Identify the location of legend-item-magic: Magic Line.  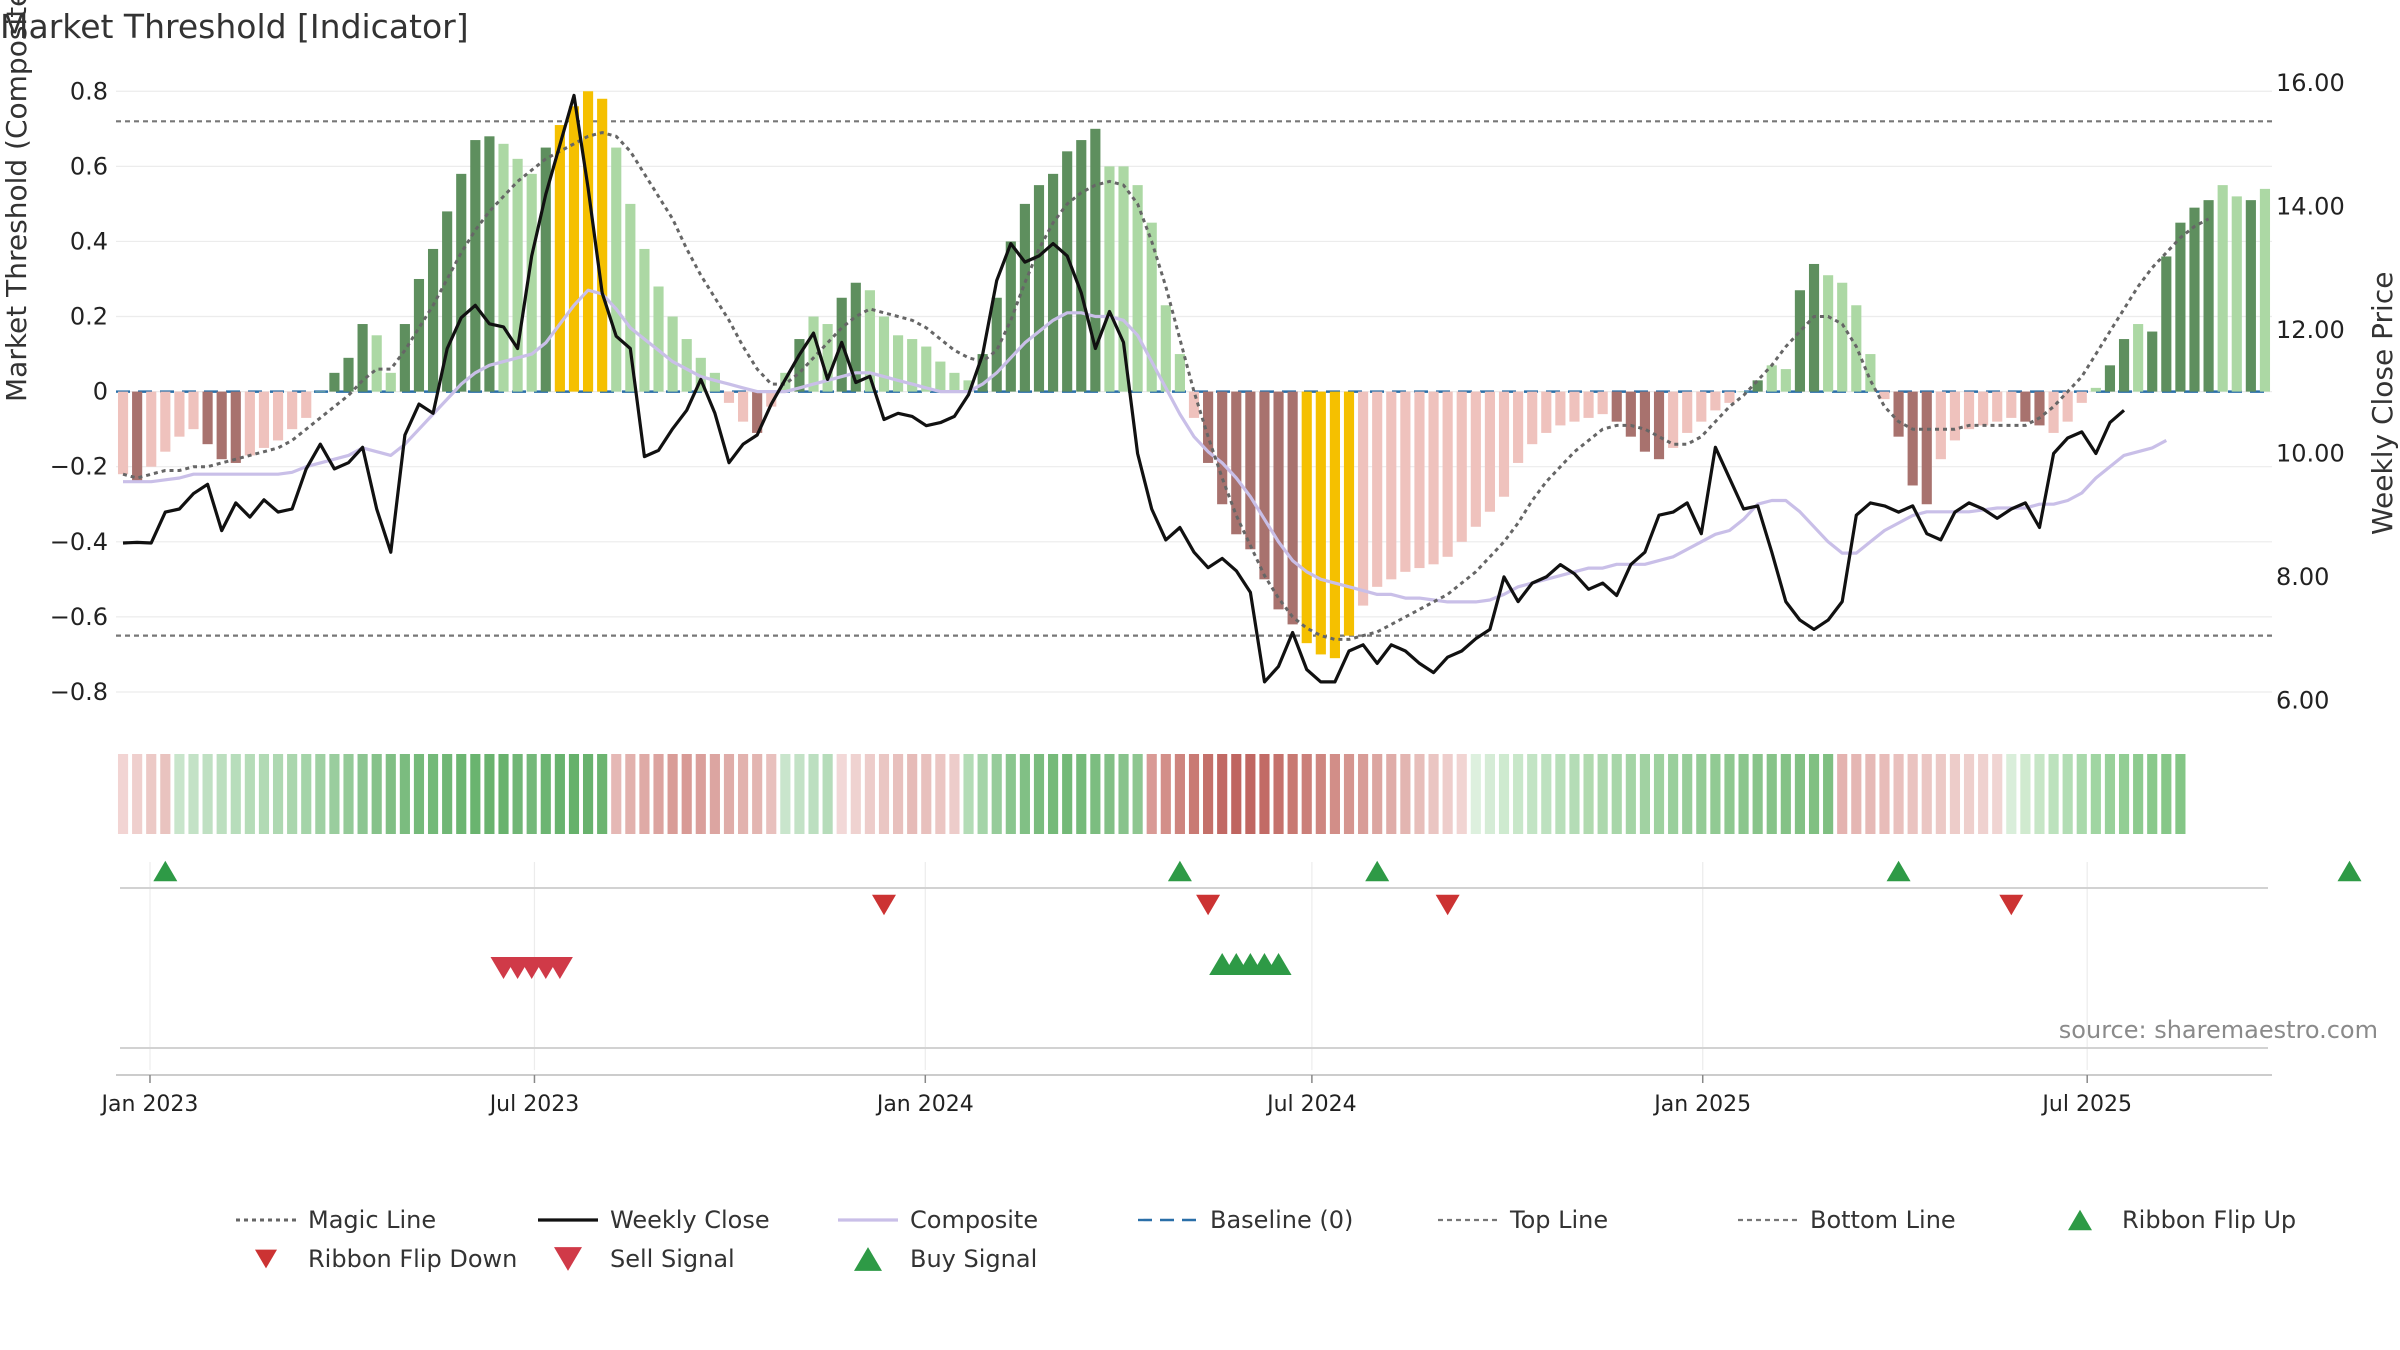
(336, 1220).